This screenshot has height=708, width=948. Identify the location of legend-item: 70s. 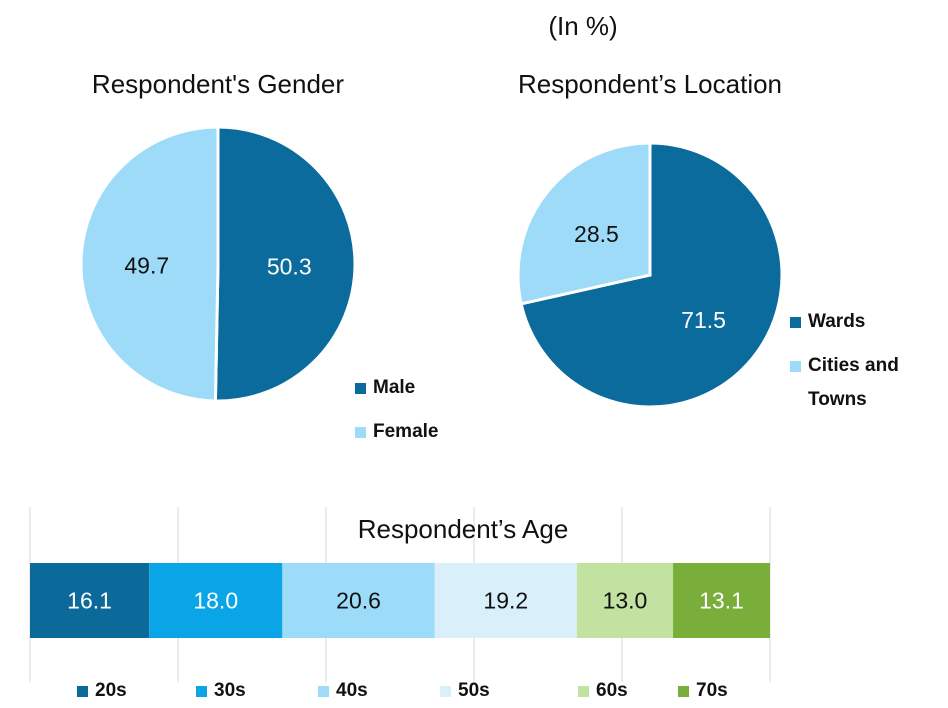
(703, 691).